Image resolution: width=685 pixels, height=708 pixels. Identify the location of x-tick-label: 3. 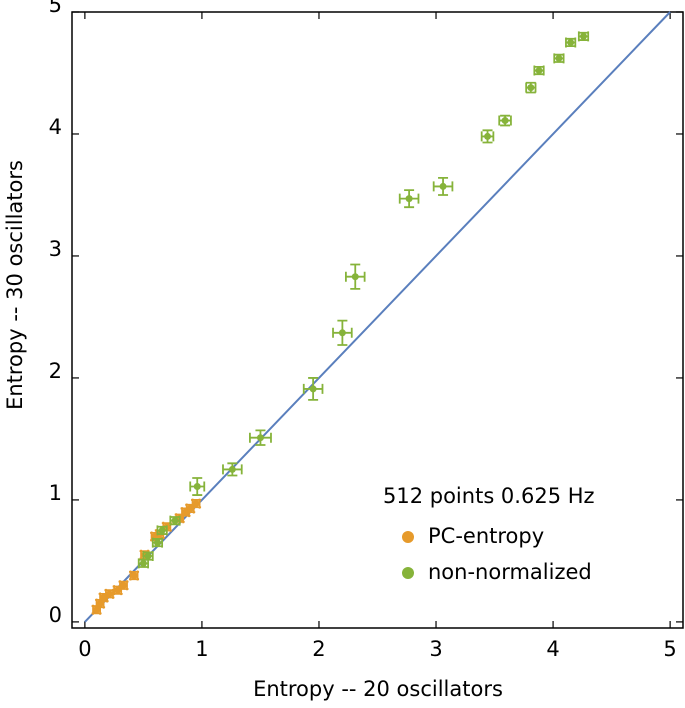
(435, 649).